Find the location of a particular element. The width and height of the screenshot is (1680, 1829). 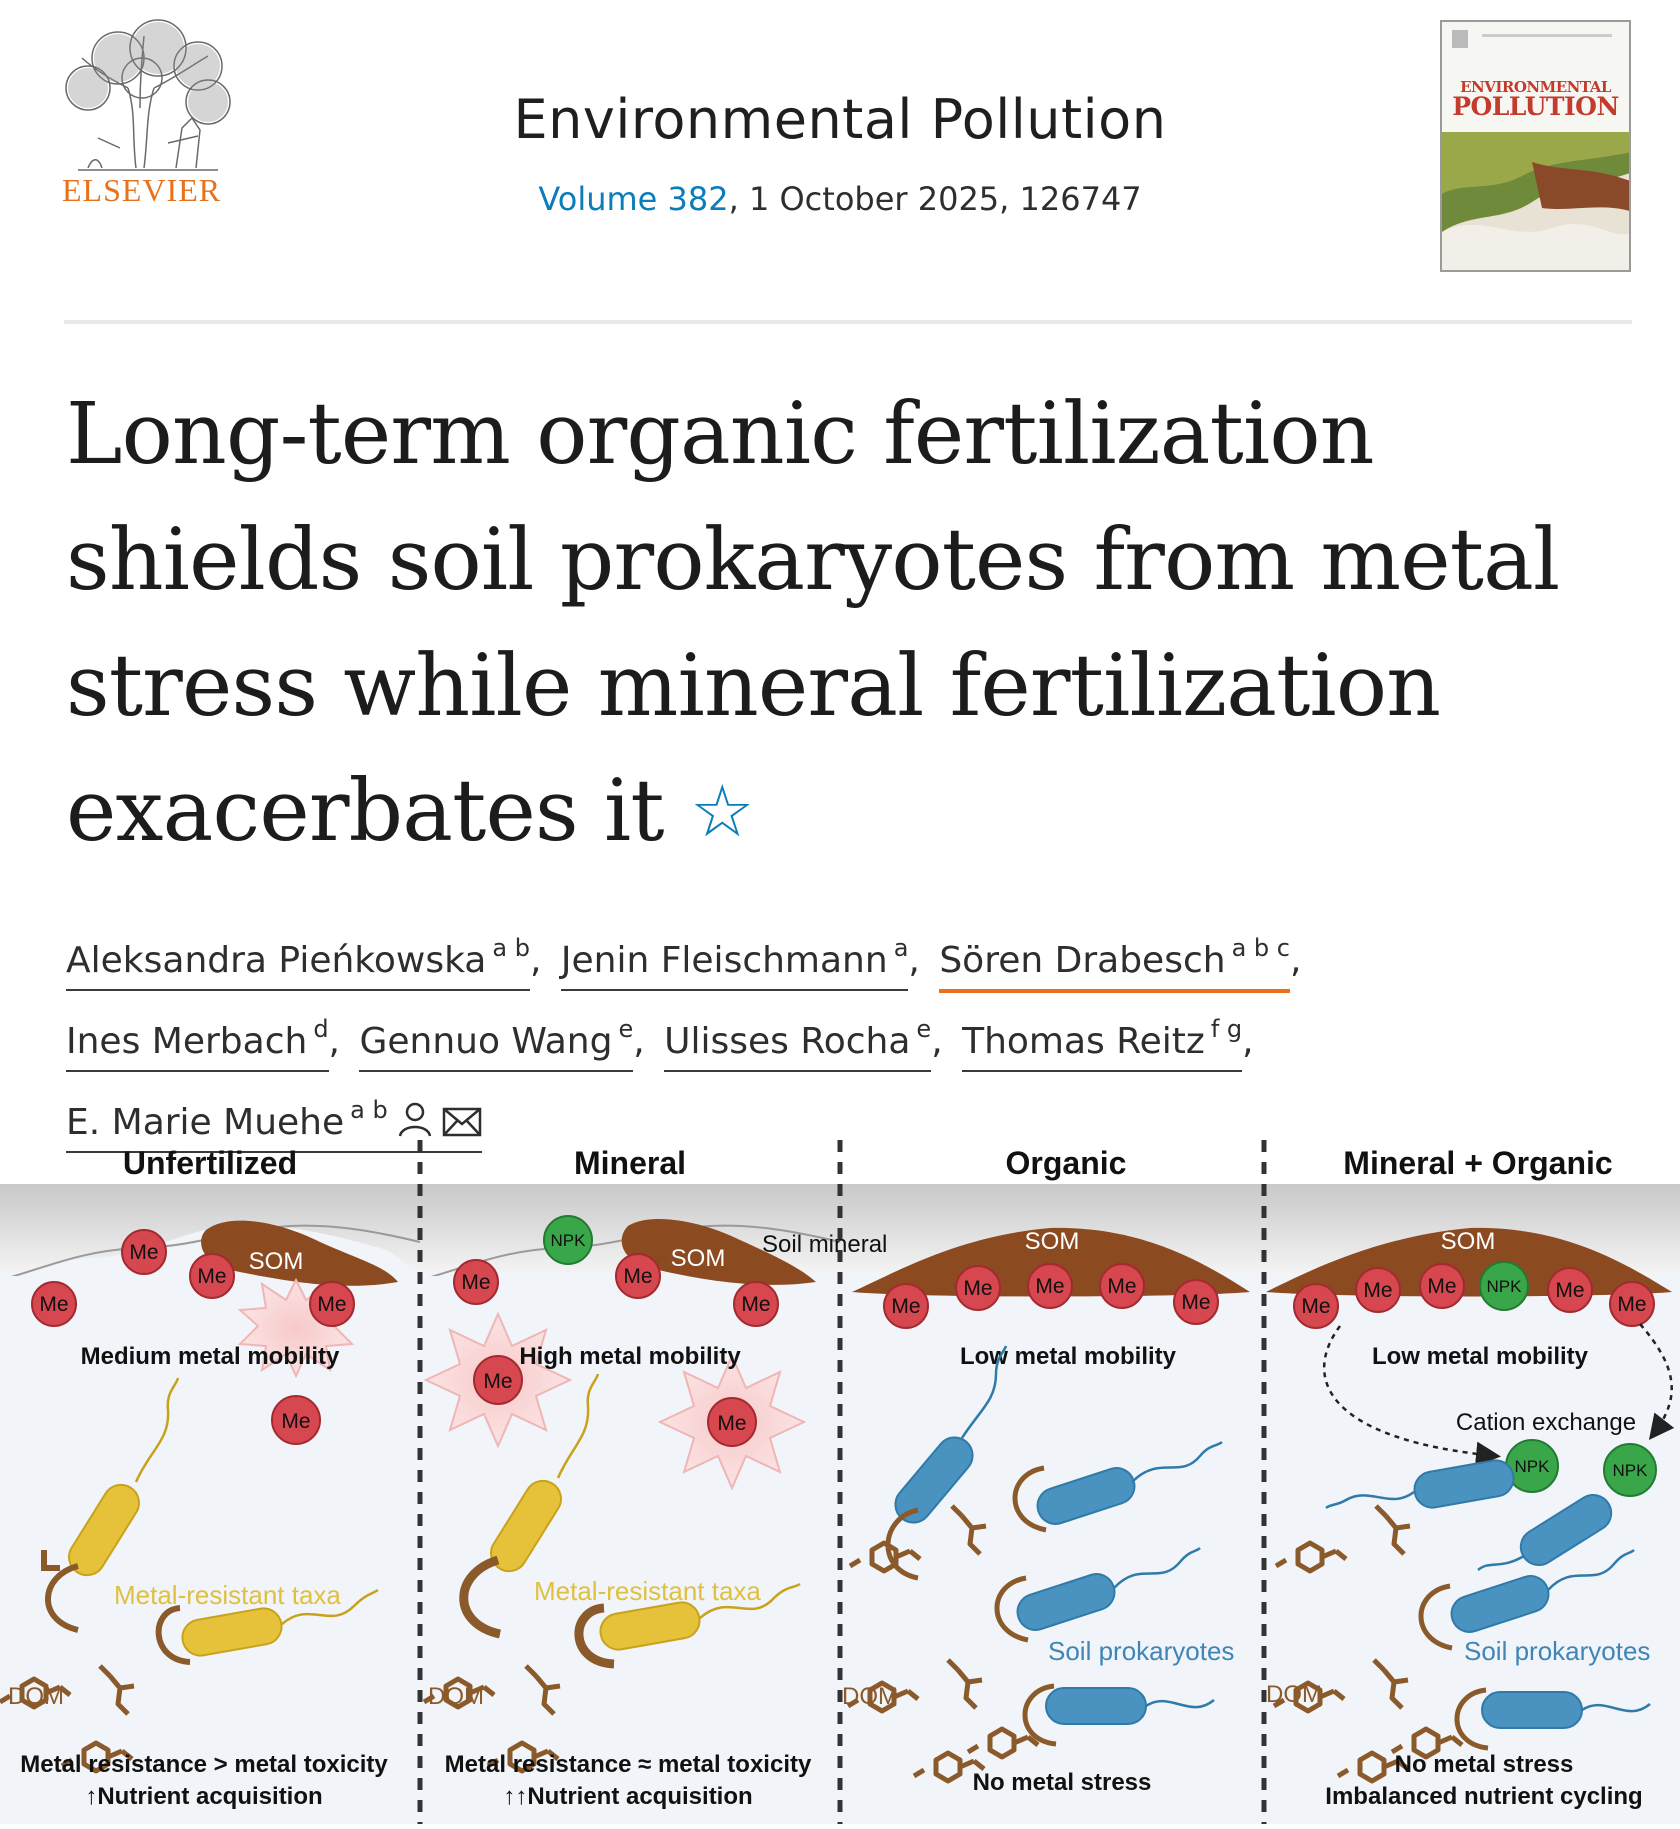

metal-resistant-bacteria is located at coordinates (210, 1521).